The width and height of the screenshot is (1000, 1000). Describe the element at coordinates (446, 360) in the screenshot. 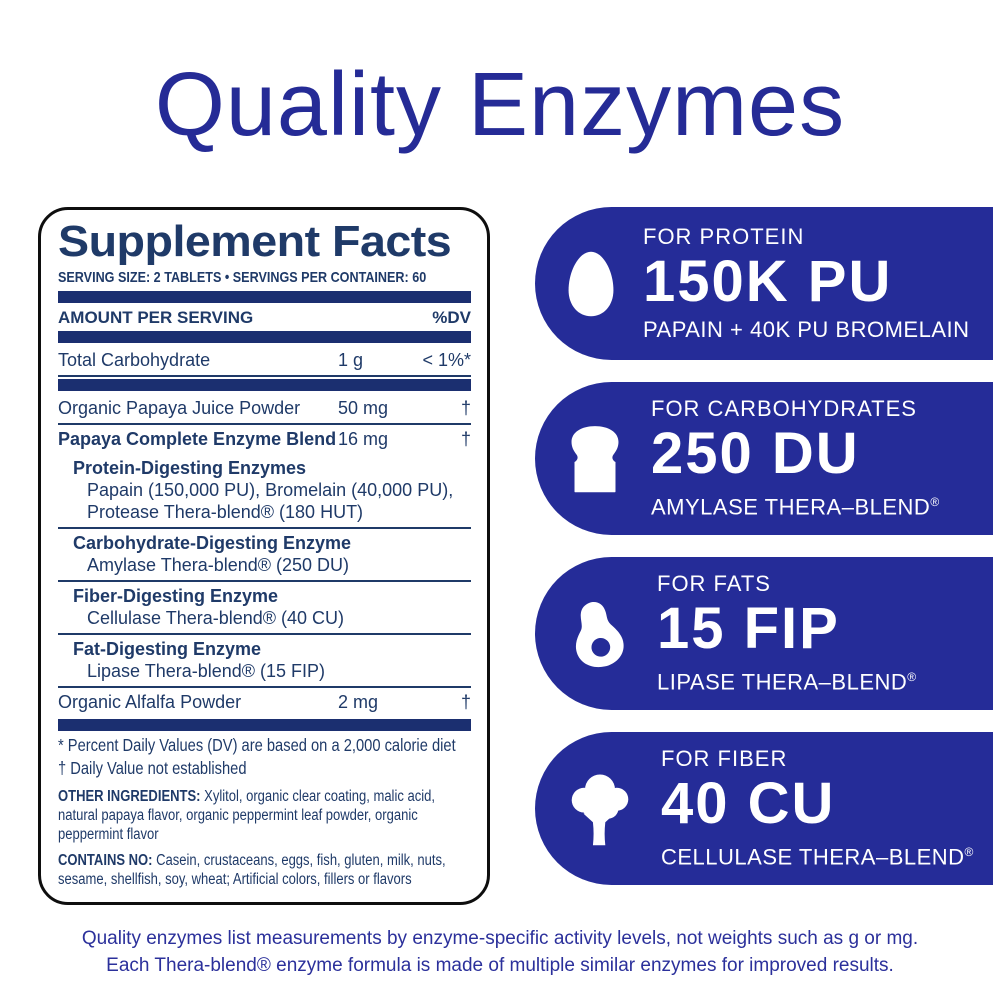

I see `nutrient-dv: < 1%*` at that location.